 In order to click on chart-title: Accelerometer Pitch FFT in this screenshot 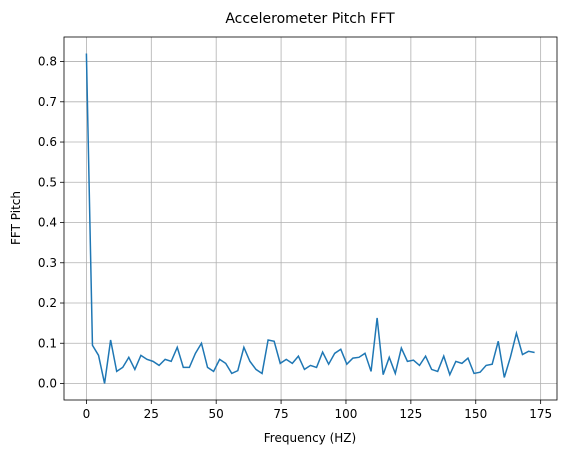, I will do `click(310, 19)`.